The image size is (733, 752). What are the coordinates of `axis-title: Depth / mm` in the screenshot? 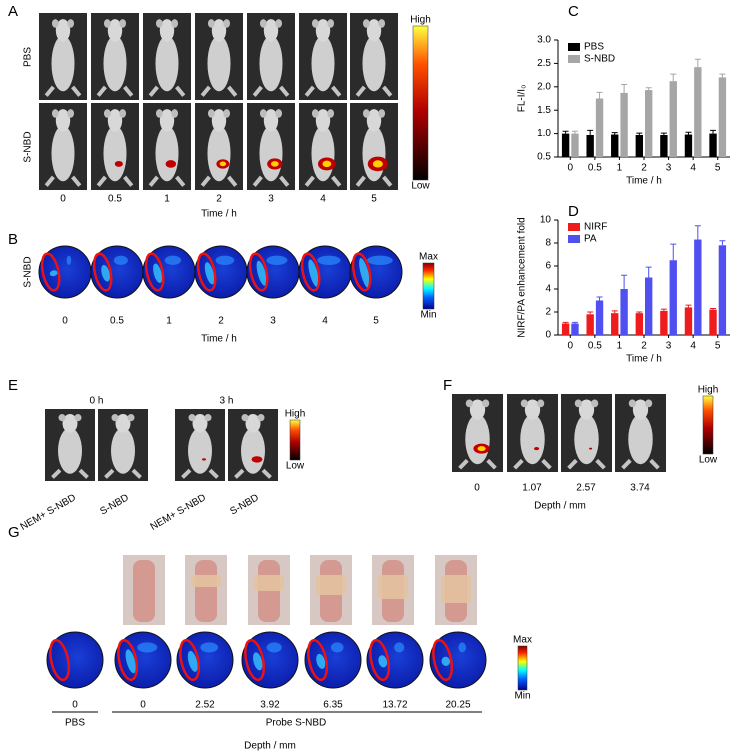 It's located at (270, 746).